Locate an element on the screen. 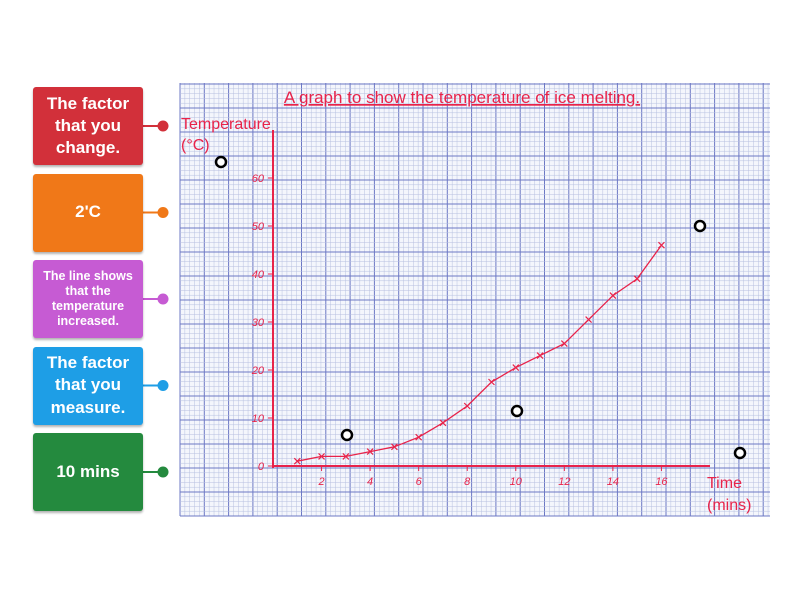 The width and height of the screenshot is (800, 600). draggable-label: 10 mins is located at coordinates (88, 472).